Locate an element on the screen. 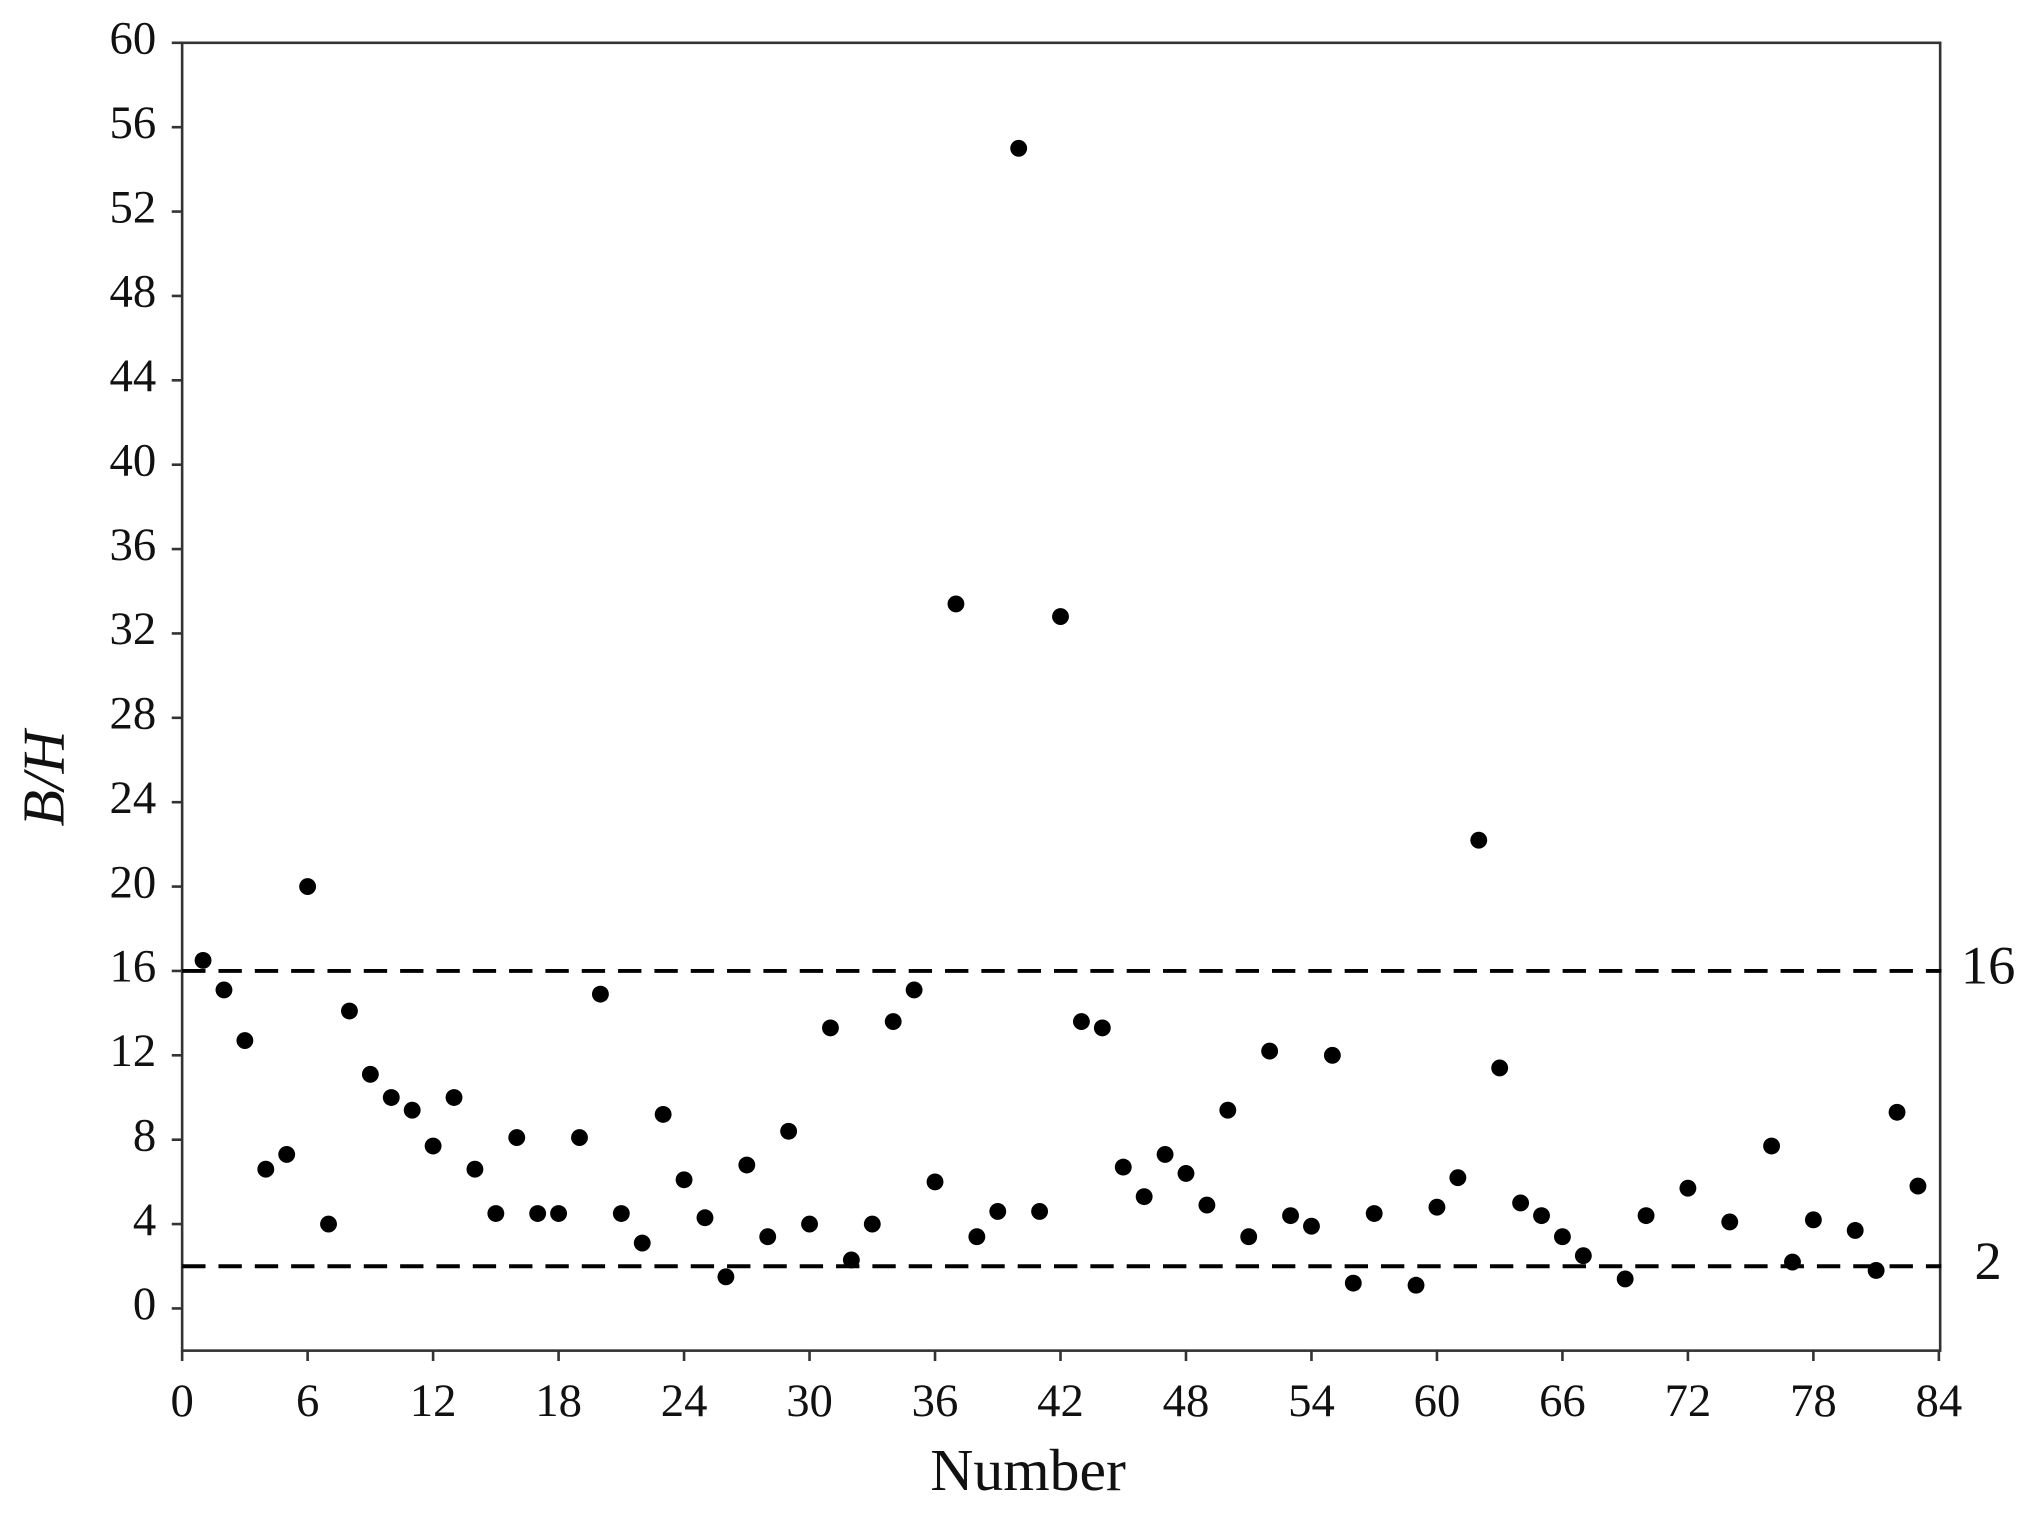 This screenshot has height=1518, width=2025. y-tick-label: 32 is located at coordinates (133, 629).